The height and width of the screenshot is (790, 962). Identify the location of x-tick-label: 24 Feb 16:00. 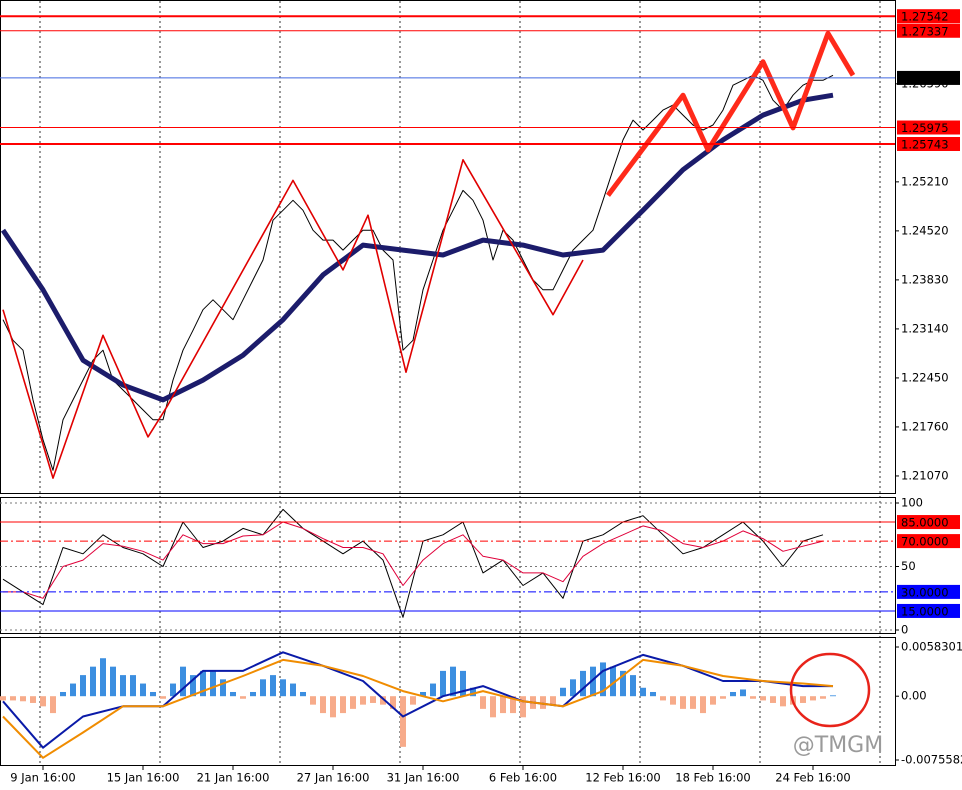
(812, 778).